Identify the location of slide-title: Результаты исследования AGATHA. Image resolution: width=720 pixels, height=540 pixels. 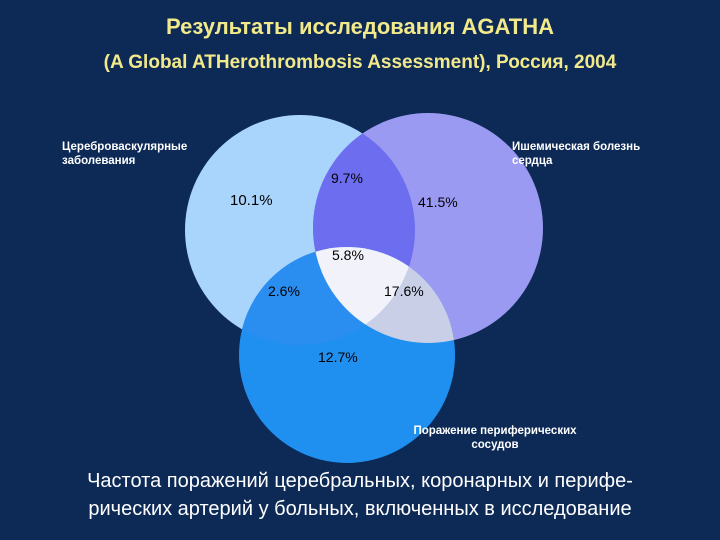
(360, 26).